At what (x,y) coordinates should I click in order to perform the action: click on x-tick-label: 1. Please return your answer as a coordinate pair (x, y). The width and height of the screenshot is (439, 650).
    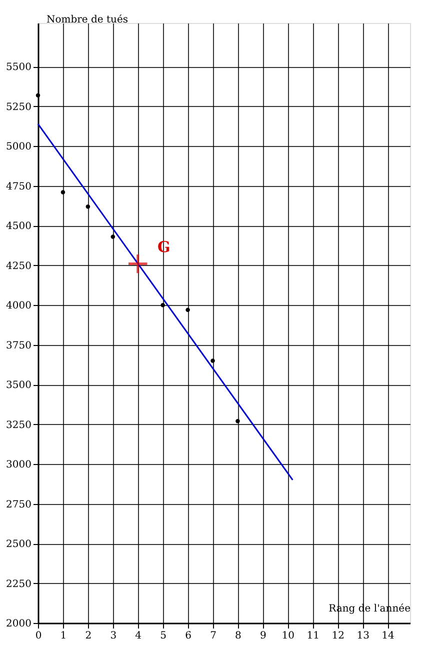
    Looking at the image, I should click on (63, 636).